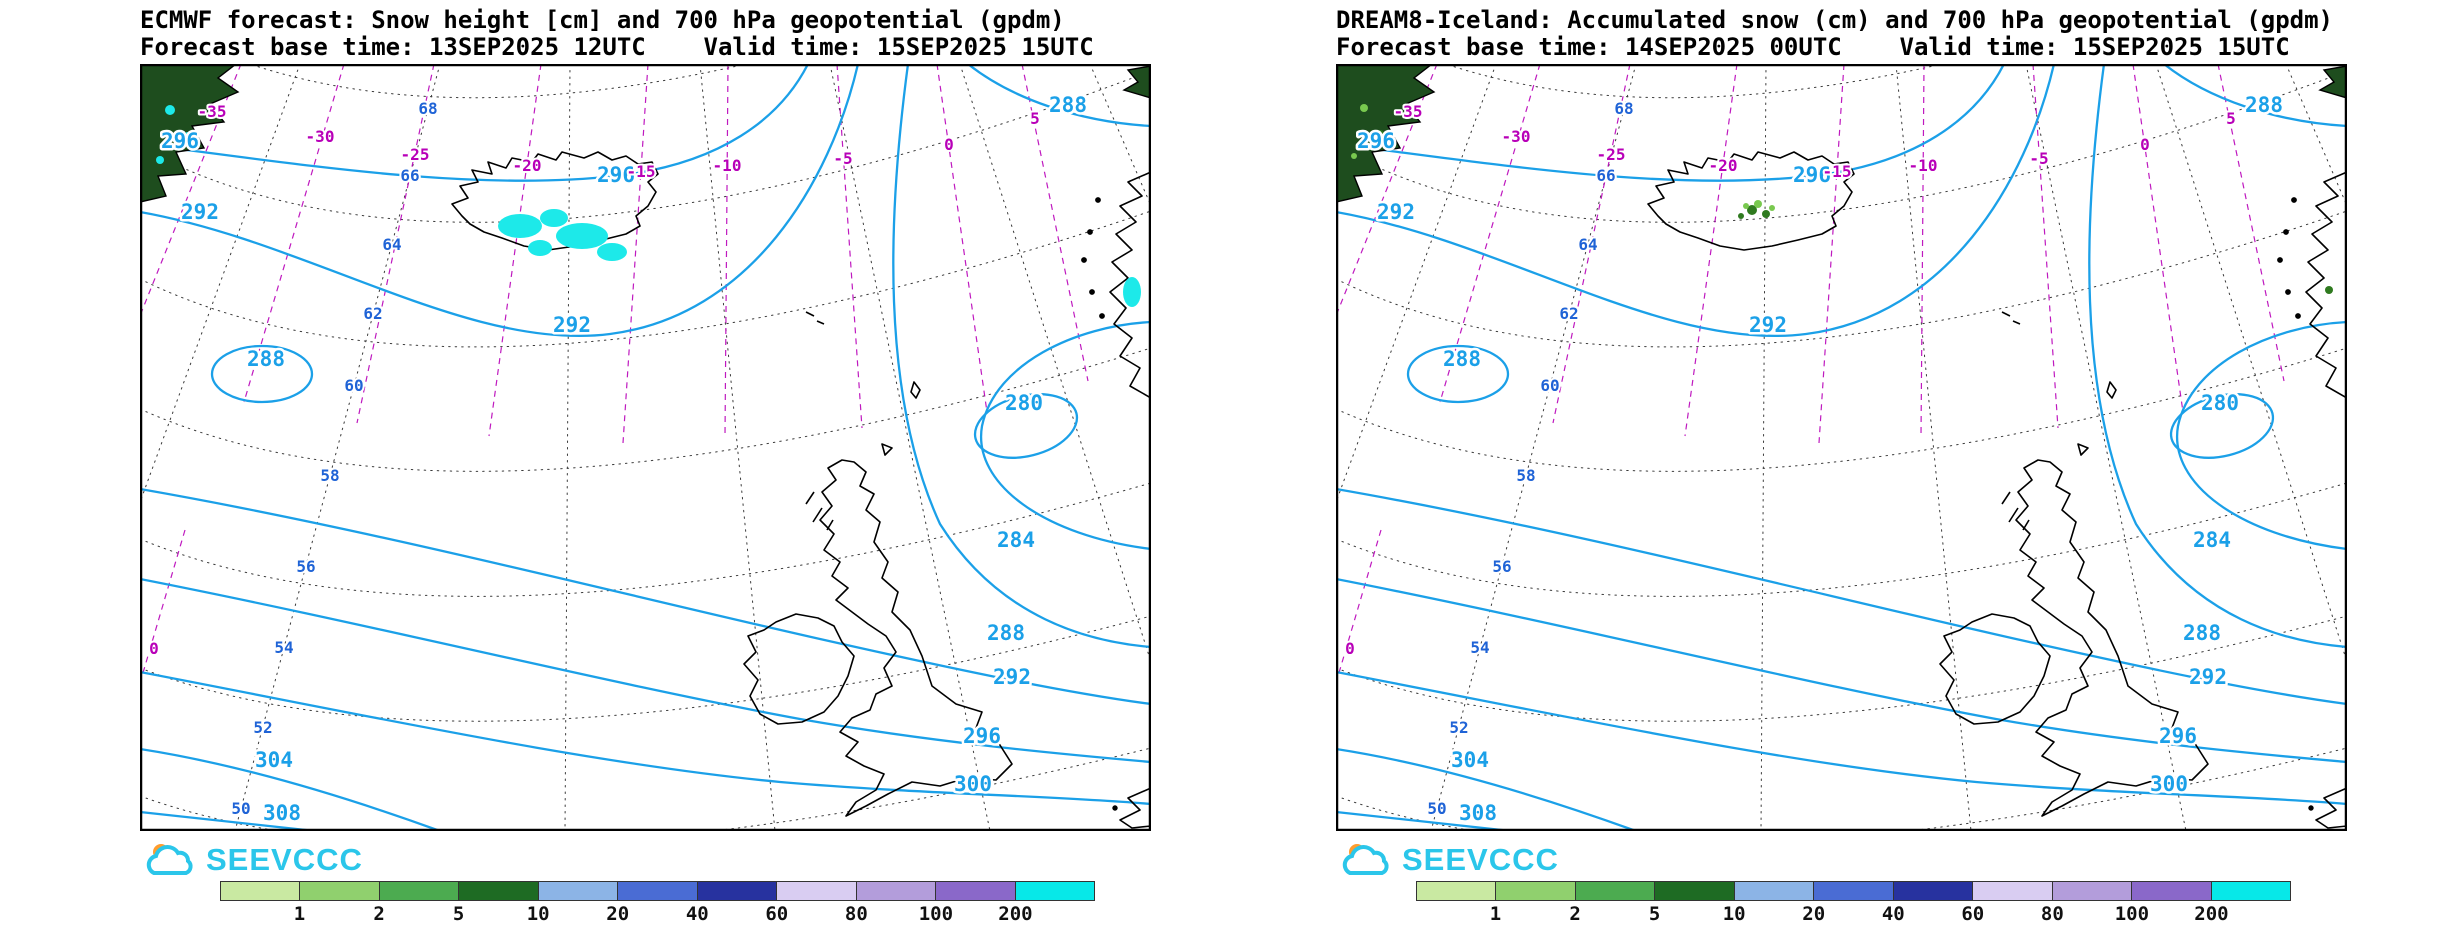  What do you see at coordinates (409, 175) in the screenshot?
I see `latitude-label: 66` at bounding box center [409, 175].